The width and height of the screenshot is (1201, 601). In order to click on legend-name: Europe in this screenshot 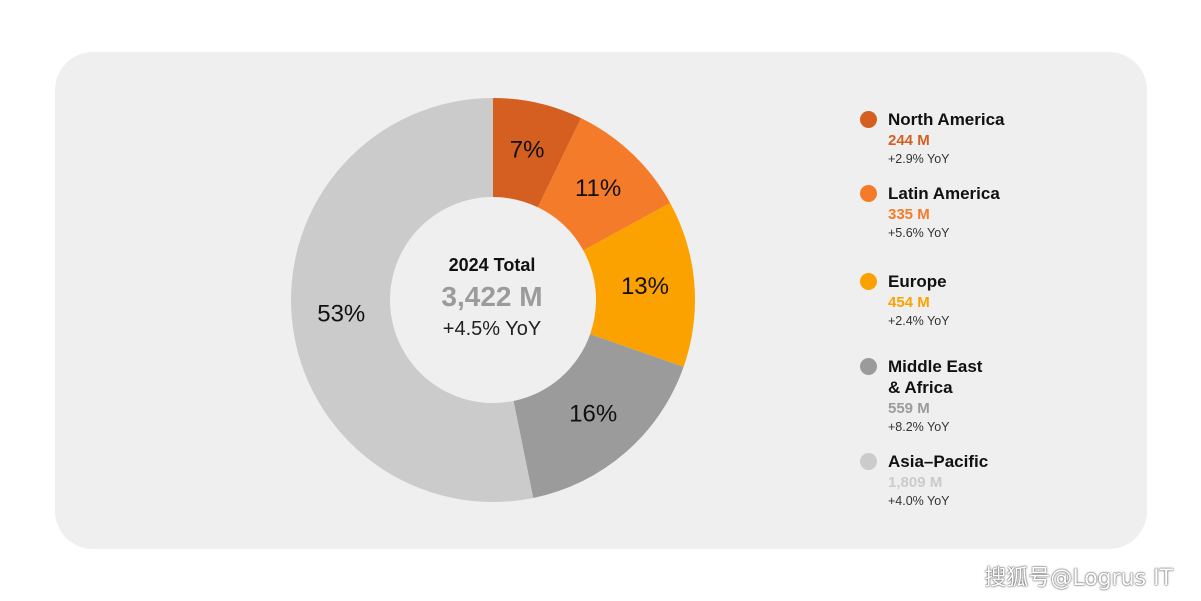, I will do `click(917, 281)`.